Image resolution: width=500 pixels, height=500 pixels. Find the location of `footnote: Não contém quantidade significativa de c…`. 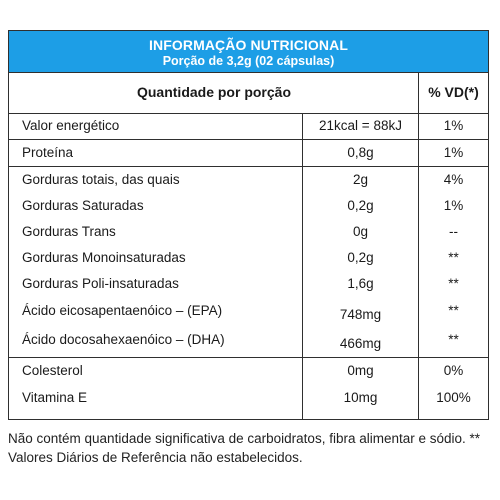

footnote: Não contém quantidade significativa de c… is located at coordinates (252, 448).